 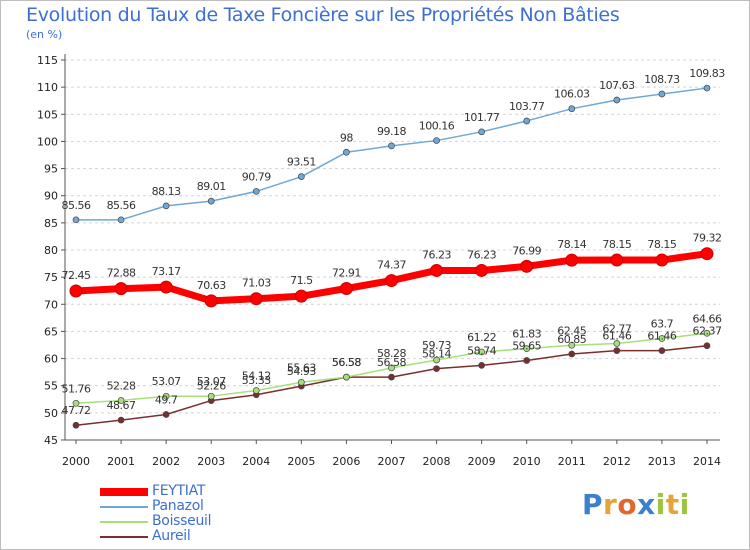 What do you see at coordinates (391, 131) in the screenshot?
I see `data-label-panazol: 99.18` at bounding box center [391, 131].